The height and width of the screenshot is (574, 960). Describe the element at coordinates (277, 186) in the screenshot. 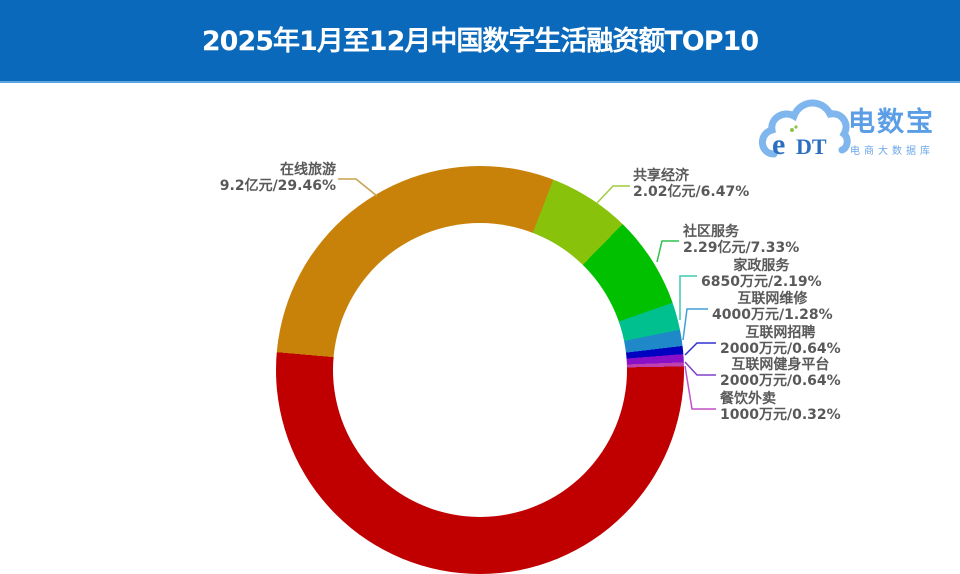

I see `label-value: 9.2亿元/29.46%` at that location.